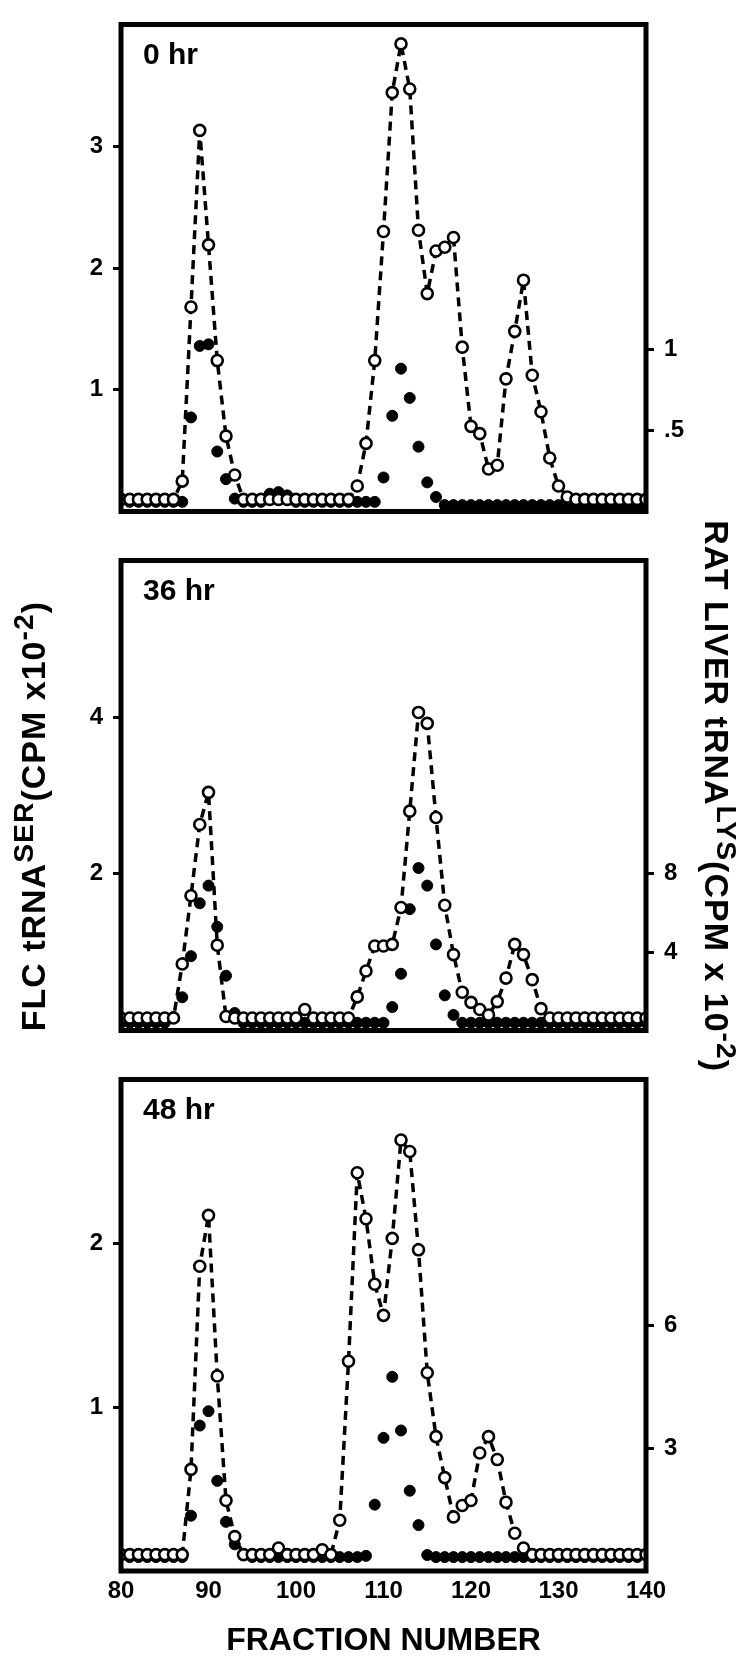  I want to click on x-tick-label: 130, so click(558, 1590).